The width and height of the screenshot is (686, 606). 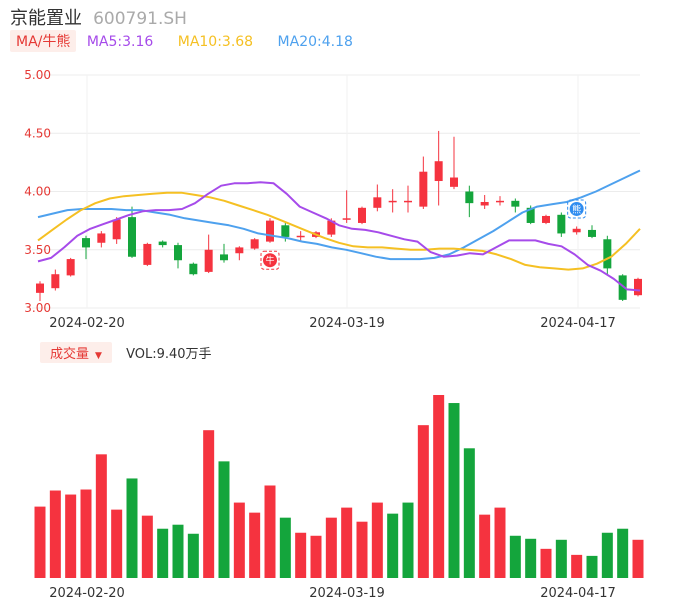 I want to click on bear-marker-frame, so click(x=577, y=209).